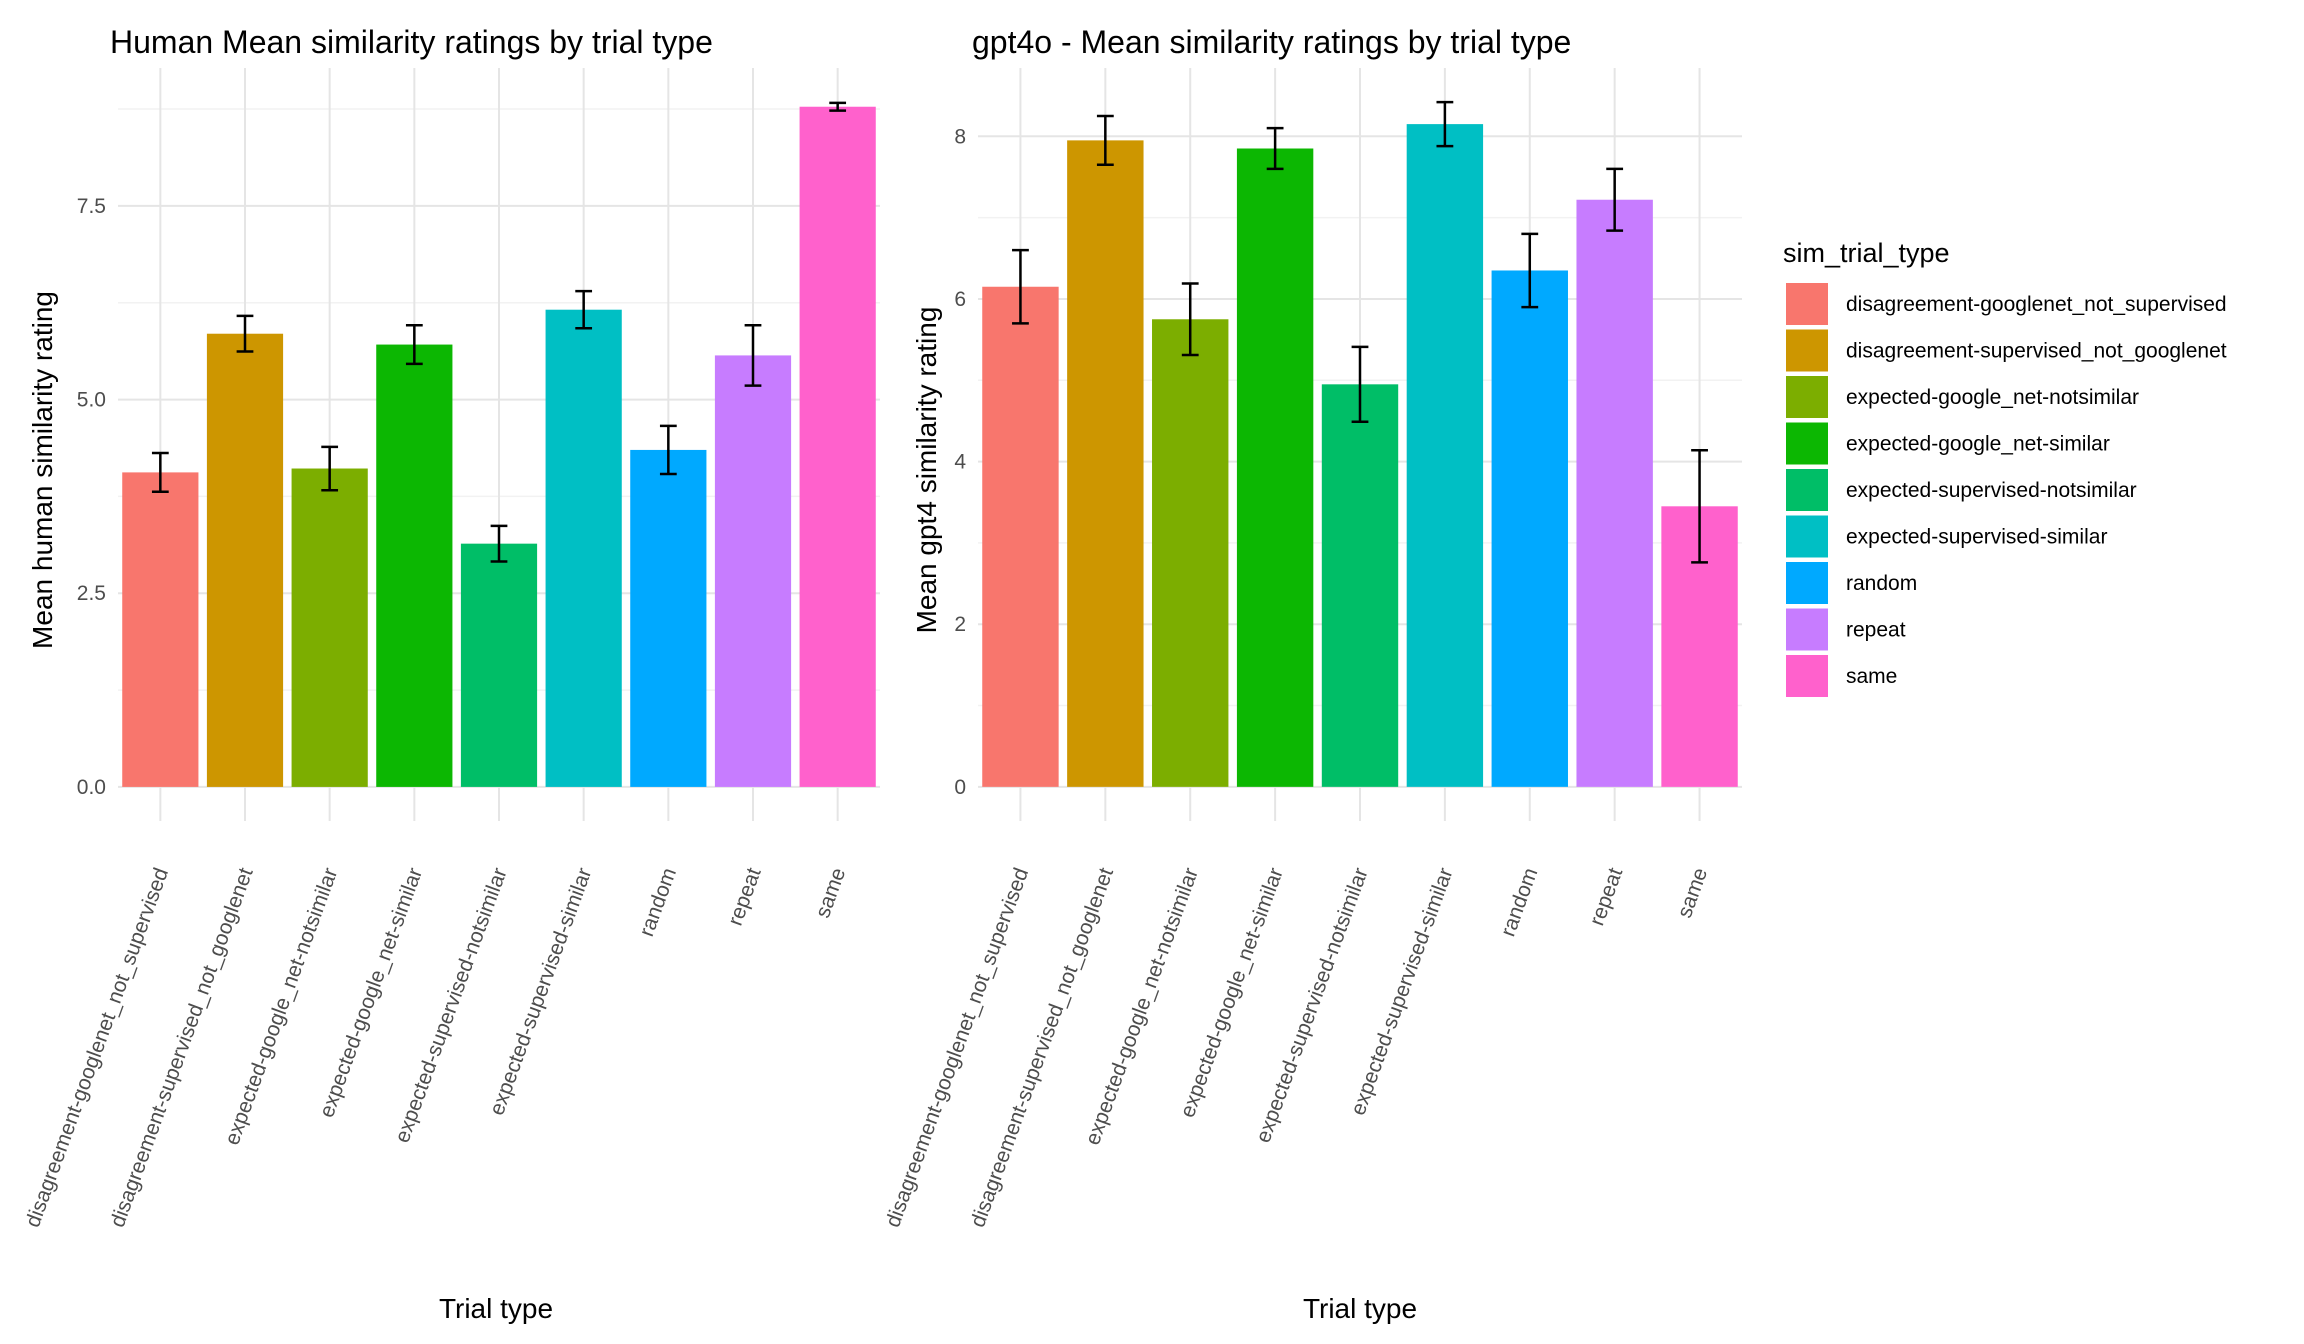  What do you see at coordinates (960, 136) in the screenshot?
I see `y-tick-label: 8` at bounding box center [960, 136].